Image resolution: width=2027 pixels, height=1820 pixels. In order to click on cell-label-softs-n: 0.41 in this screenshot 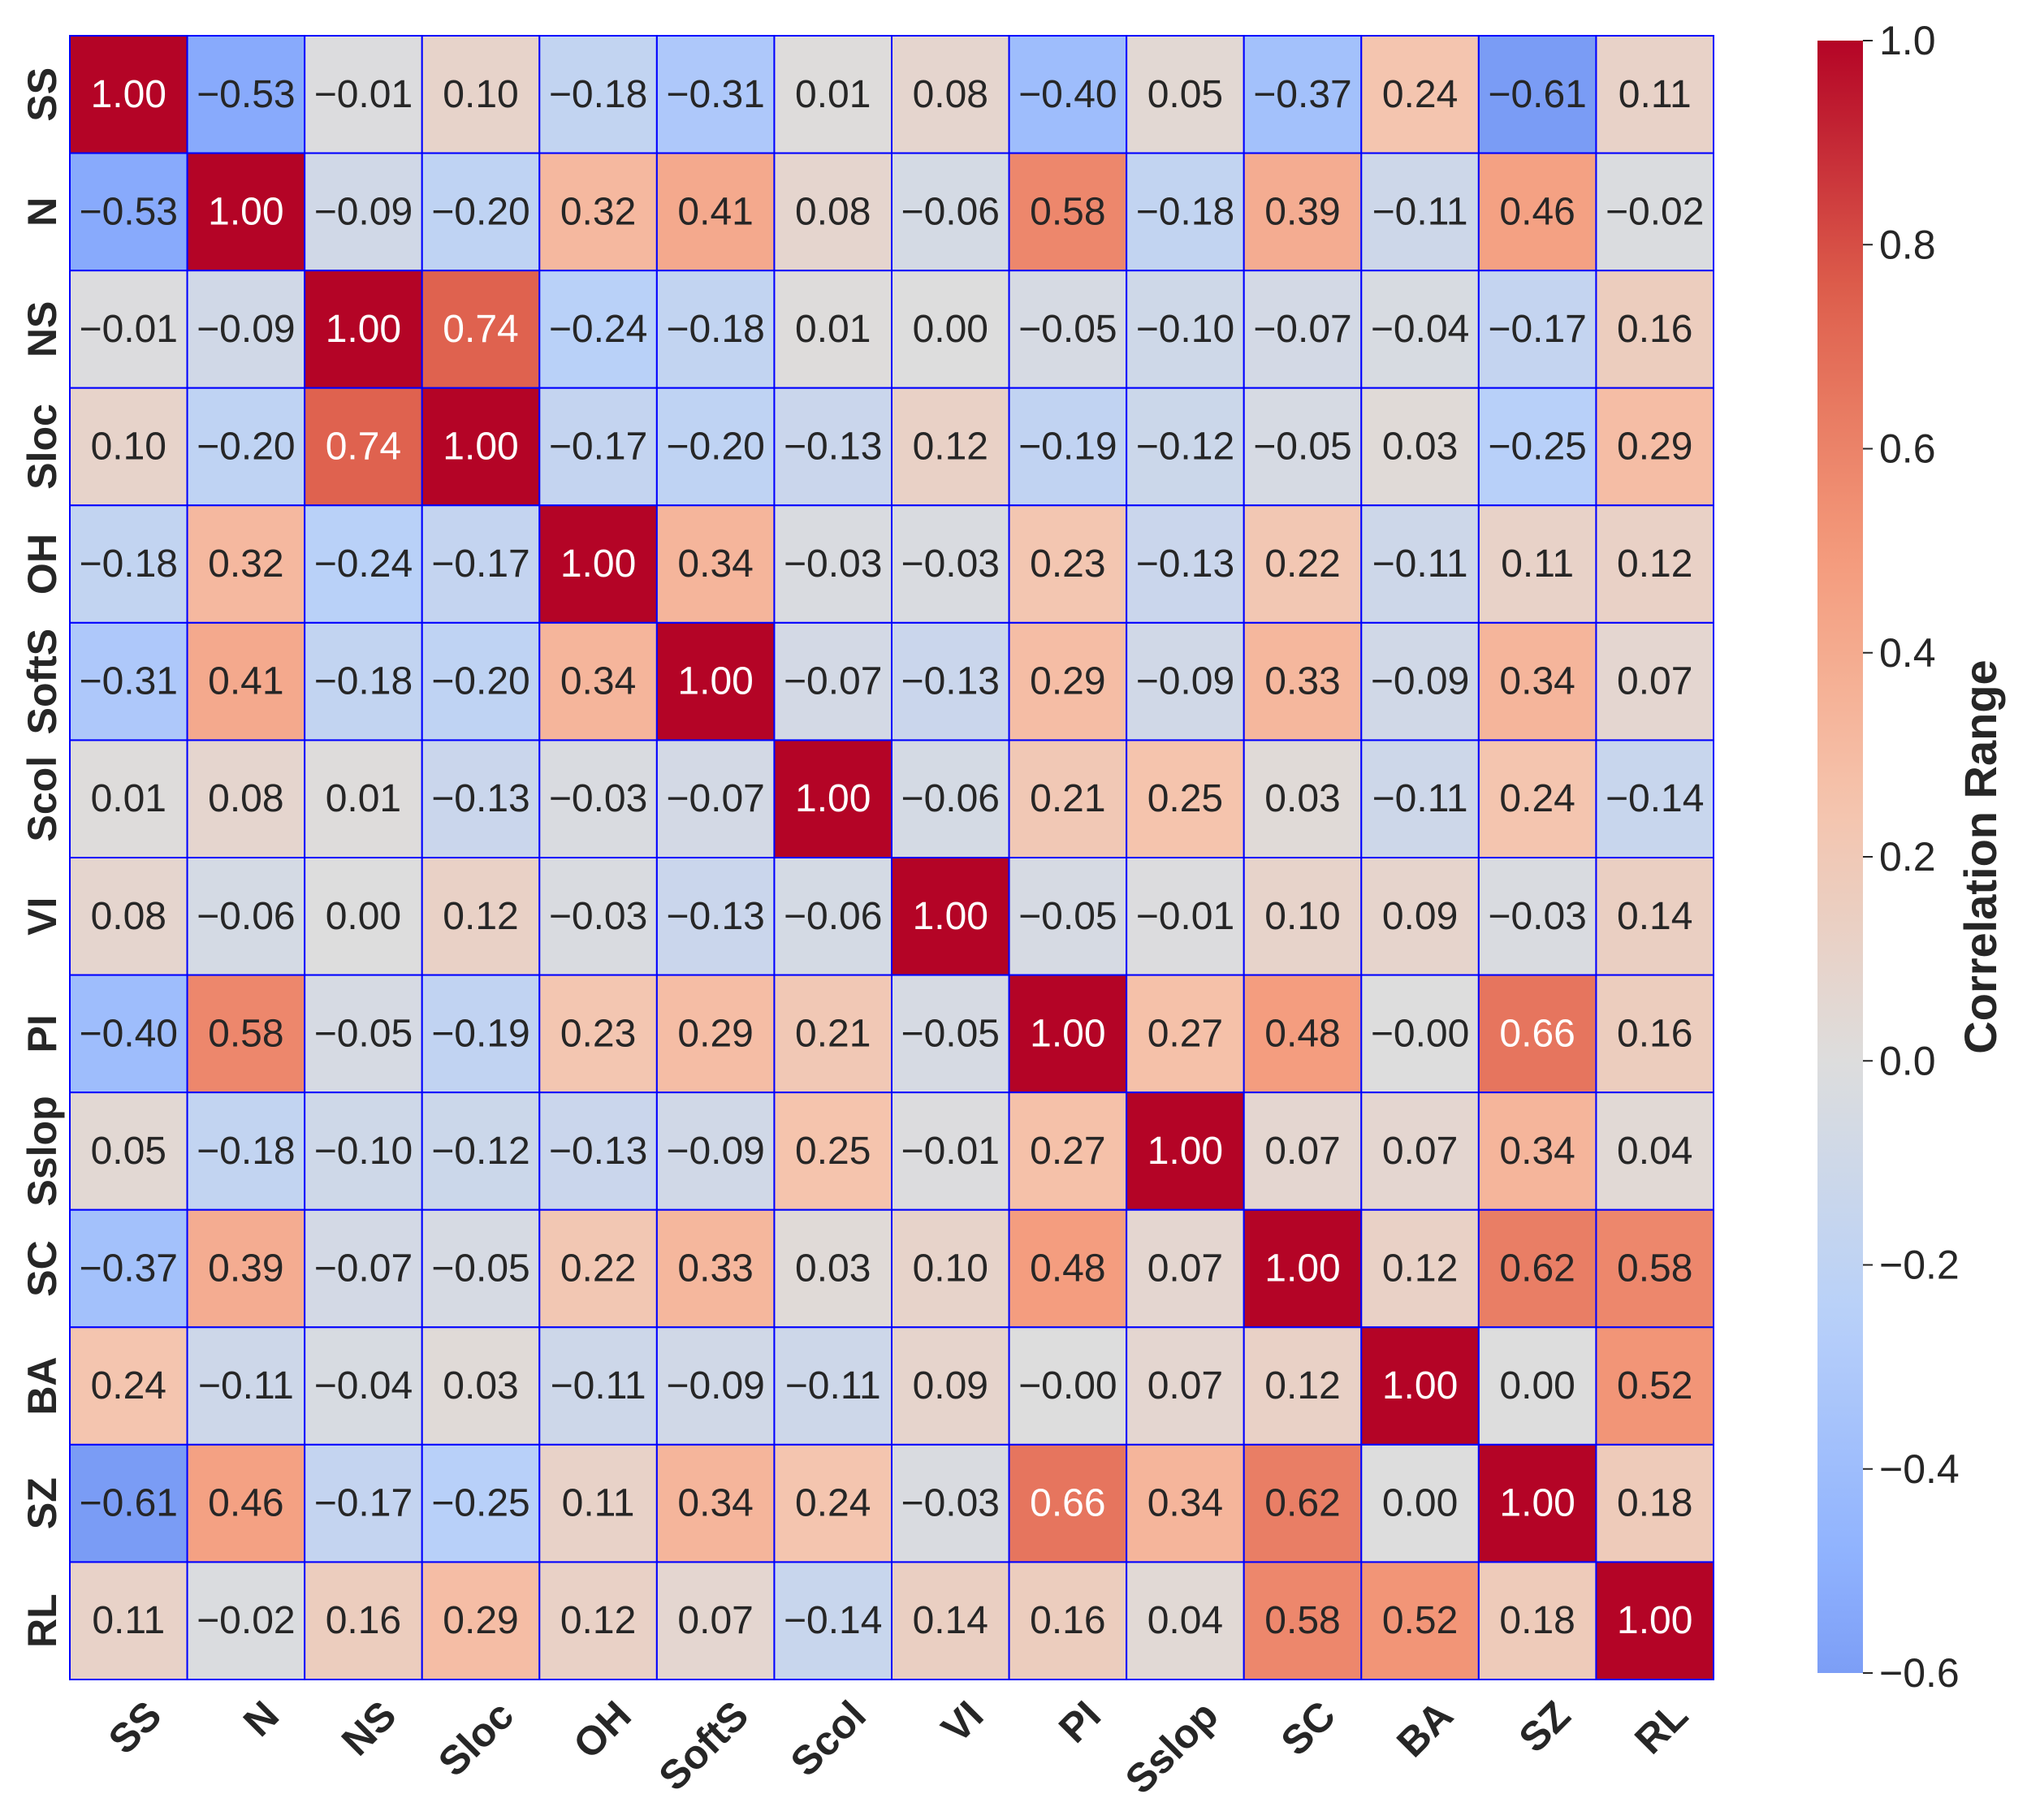, I will do `click(245, 682)`.